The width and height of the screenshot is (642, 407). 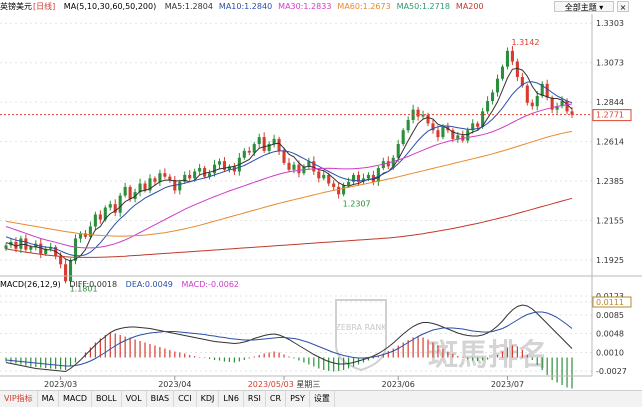 I want to click on ma-line-ma200, so click(x=289, y=227).